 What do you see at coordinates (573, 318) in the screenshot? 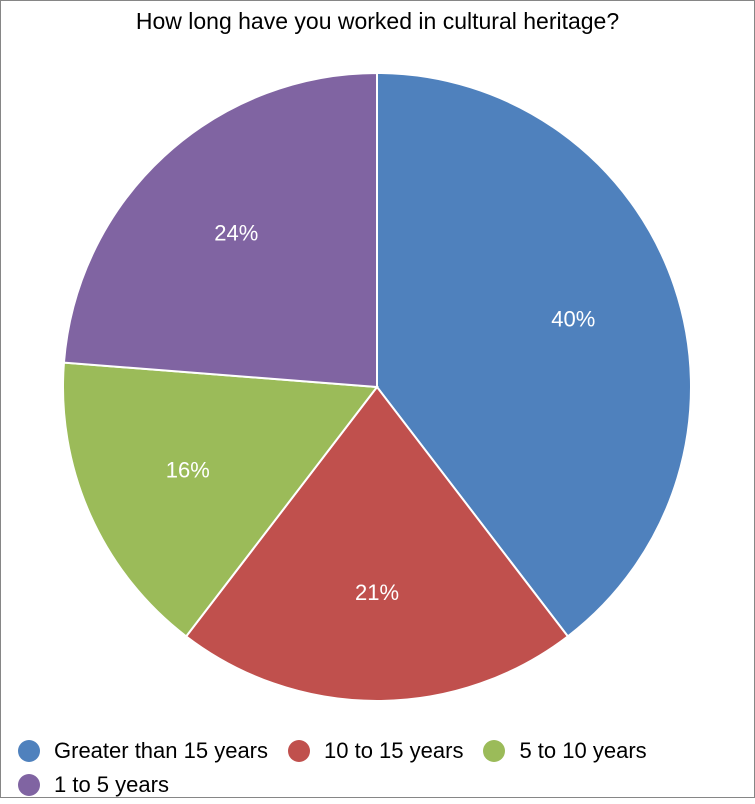
I see `data-label-1: 40%` at bounding box center [573, 318].